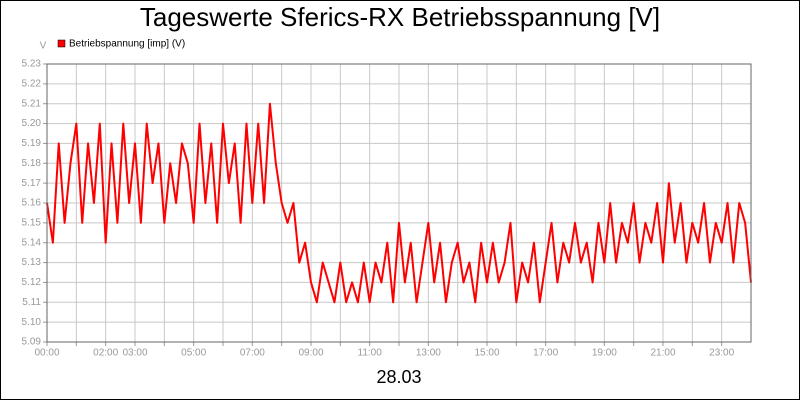 The image size is (800, 400). What do you see at coordinates (105, 353) in the screenshot?
I see `x-tick-label: 02:00` at bounding box center [105, 353].